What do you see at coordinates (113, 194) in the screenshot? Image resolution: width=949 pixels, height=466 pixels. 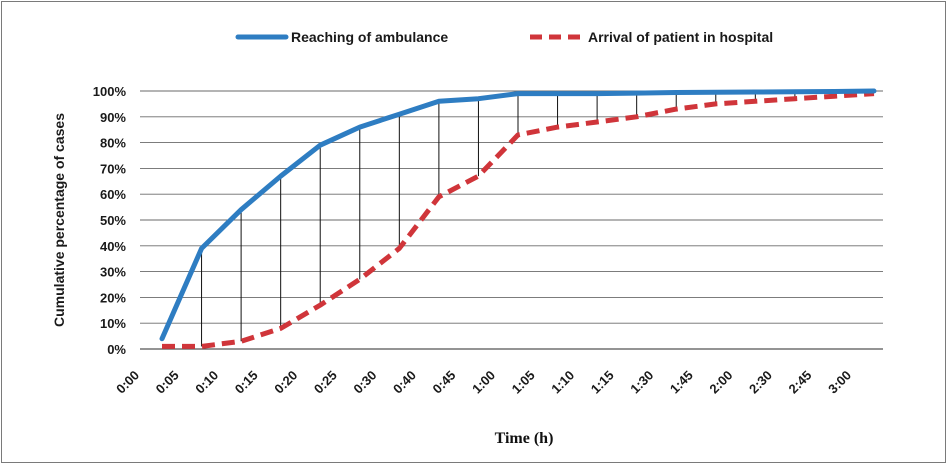 I see `y-tick-label: 60%` at bounding box center [113, 194].